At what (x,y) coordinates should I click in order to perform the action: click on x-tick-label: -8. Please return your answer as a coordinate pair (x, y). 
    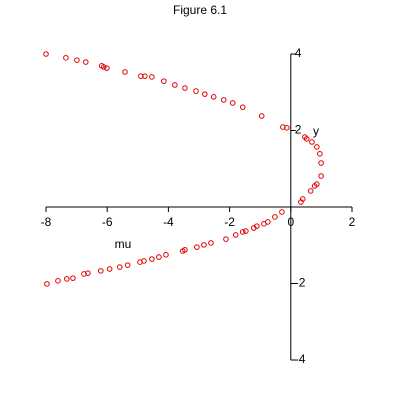
    Looking at the image, I should click on (46, 222).